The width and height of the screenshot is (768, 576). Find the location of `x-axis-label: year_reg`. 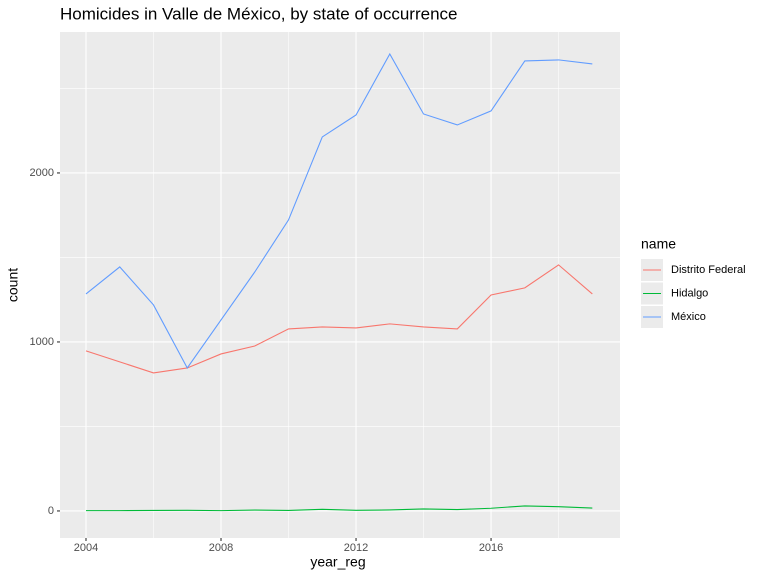

x-axis-label: year_reg is located at coordinates (337, 562).